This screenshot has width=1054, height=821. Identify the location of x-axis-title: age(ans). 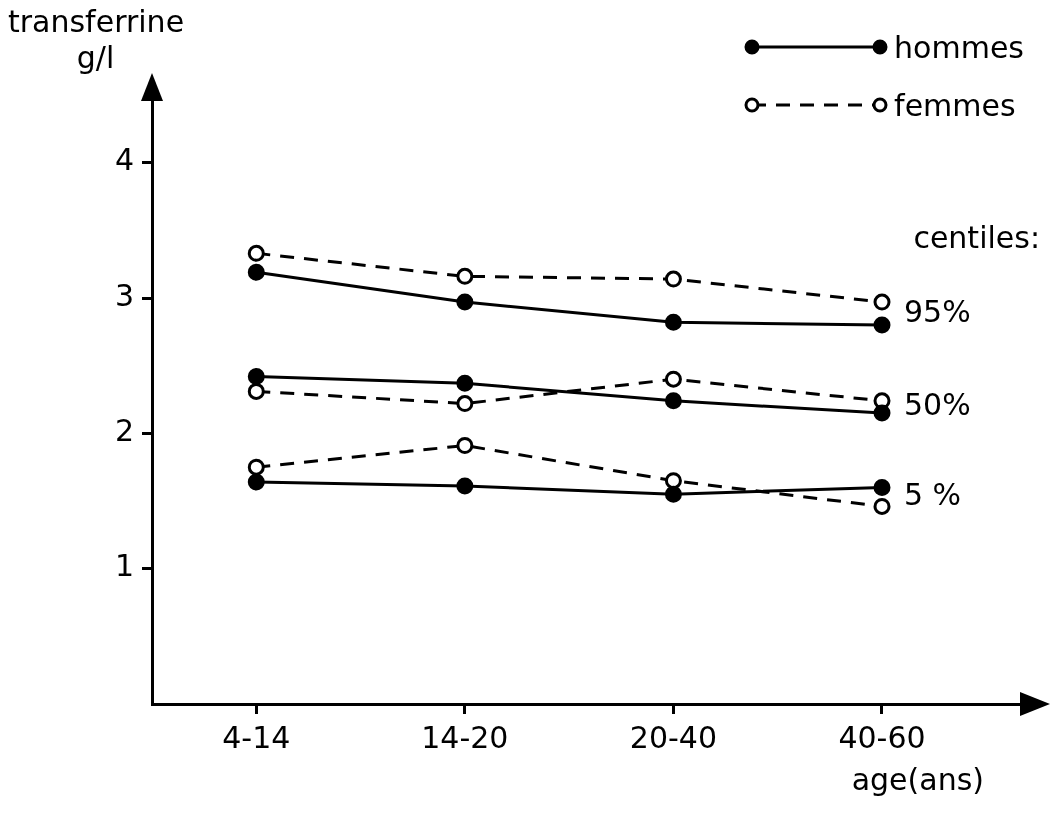
(917, 779).